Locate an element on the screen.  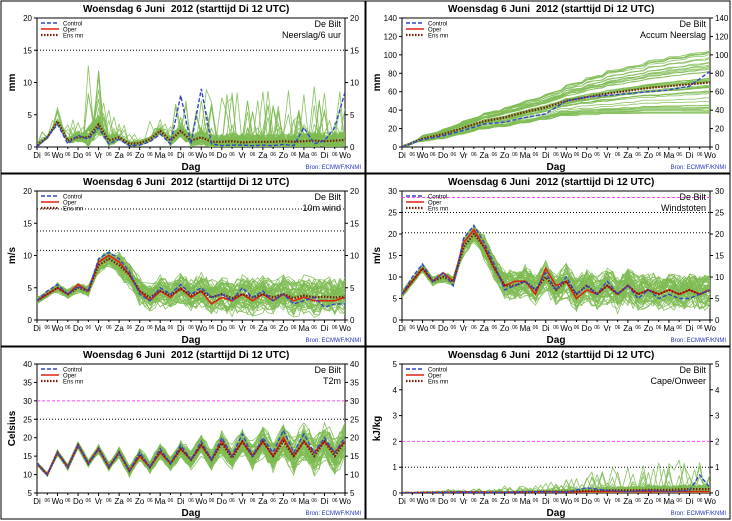
y-axis-label: kJ/kg is located at coordinates (377, 429).